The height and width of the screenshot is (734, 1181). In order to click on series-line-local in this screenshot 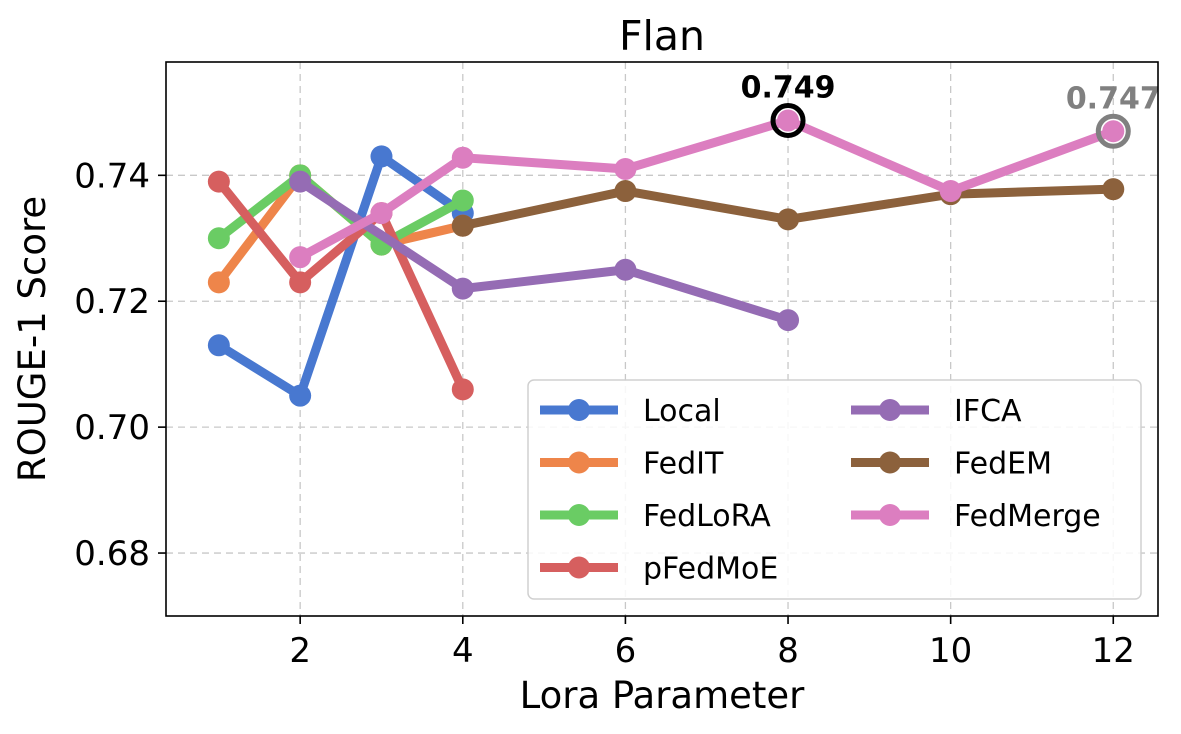, I will do `click(341, 276)`.